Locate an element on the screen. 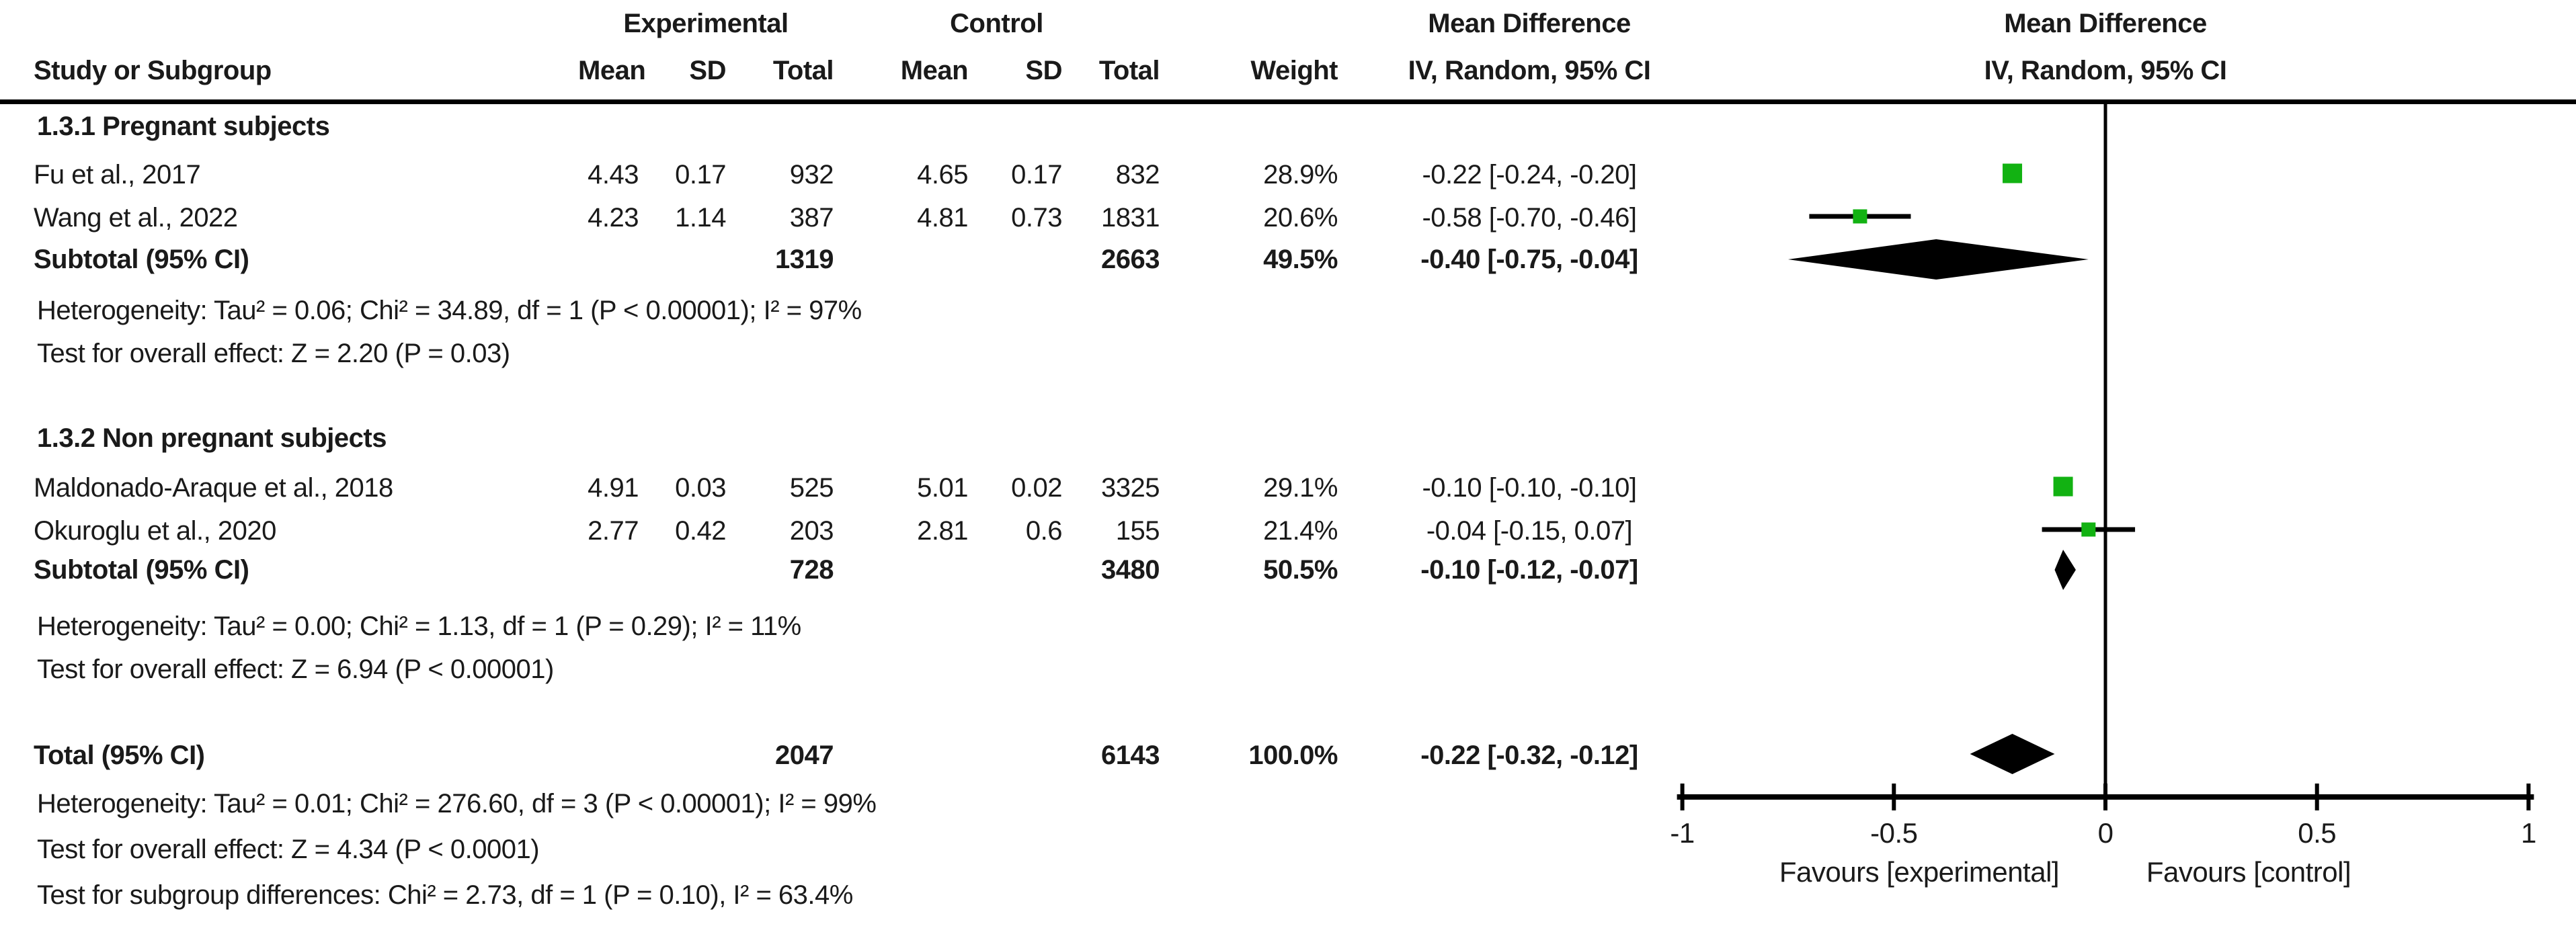  exp-mean: 4.91 is located at coordinates (613, 488).